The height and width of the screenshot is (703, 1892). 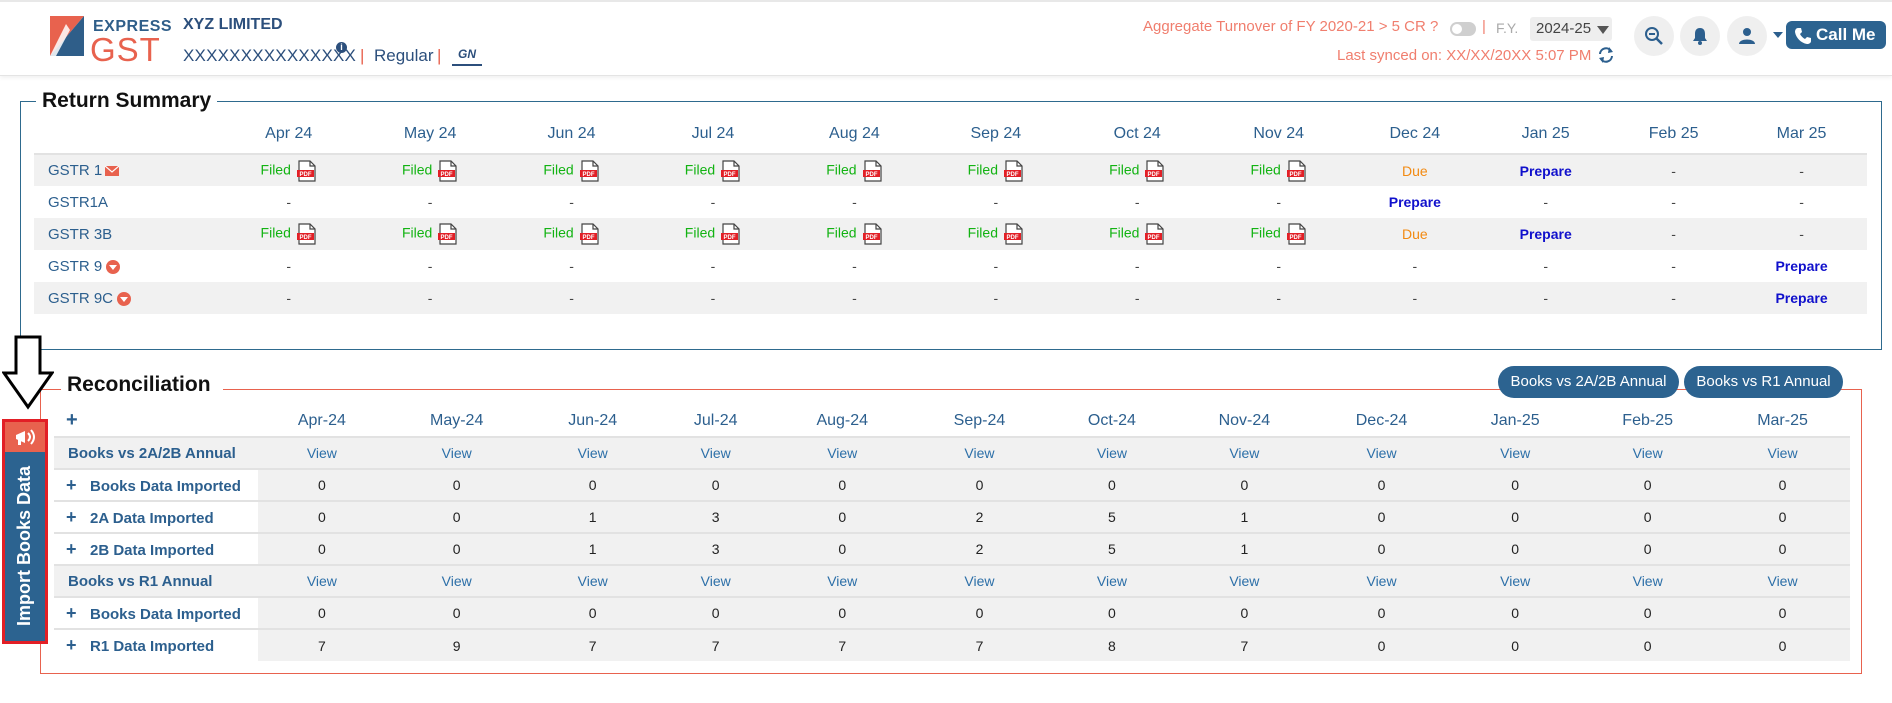 I want to click on recon-name-cell: +2A Data Imported, so click(x=156, y=516).